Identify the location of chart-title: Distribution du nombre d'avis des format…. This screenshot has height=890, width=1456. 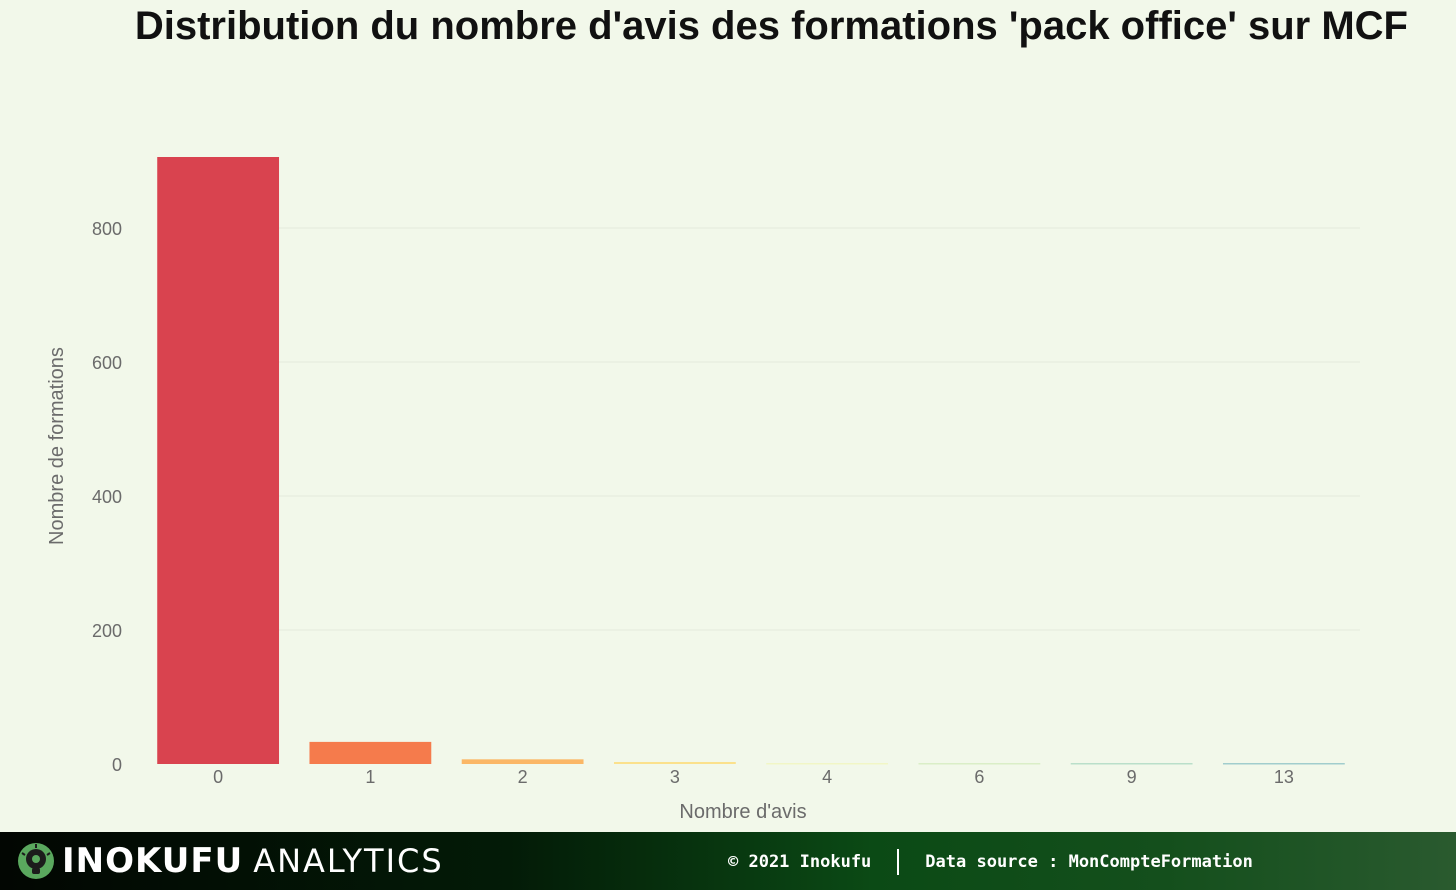
(771, 26).